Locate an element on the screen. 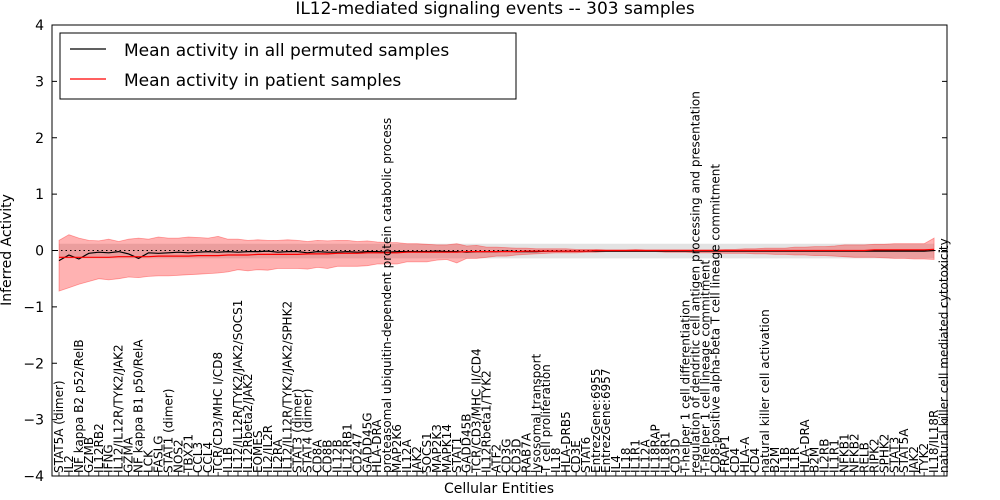 Image resolution: width=1000 pixels, height=500 pixels. entity-label: TCR/CD3/MHC II/CD4 is located at coordinates (477, 411).